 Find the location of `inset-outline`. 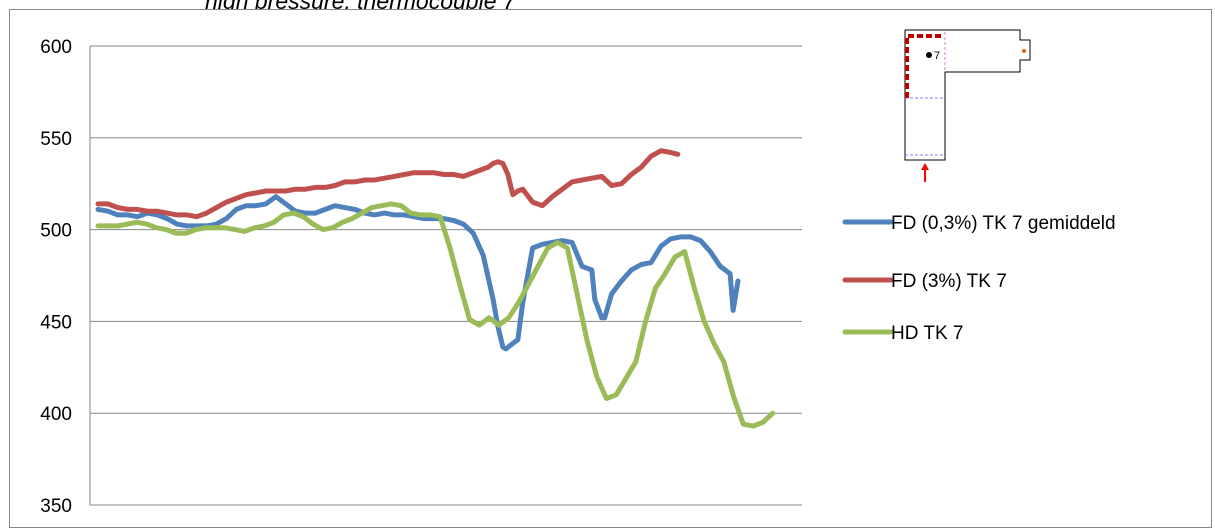

inset-outline is located at coordinates (967, 95).